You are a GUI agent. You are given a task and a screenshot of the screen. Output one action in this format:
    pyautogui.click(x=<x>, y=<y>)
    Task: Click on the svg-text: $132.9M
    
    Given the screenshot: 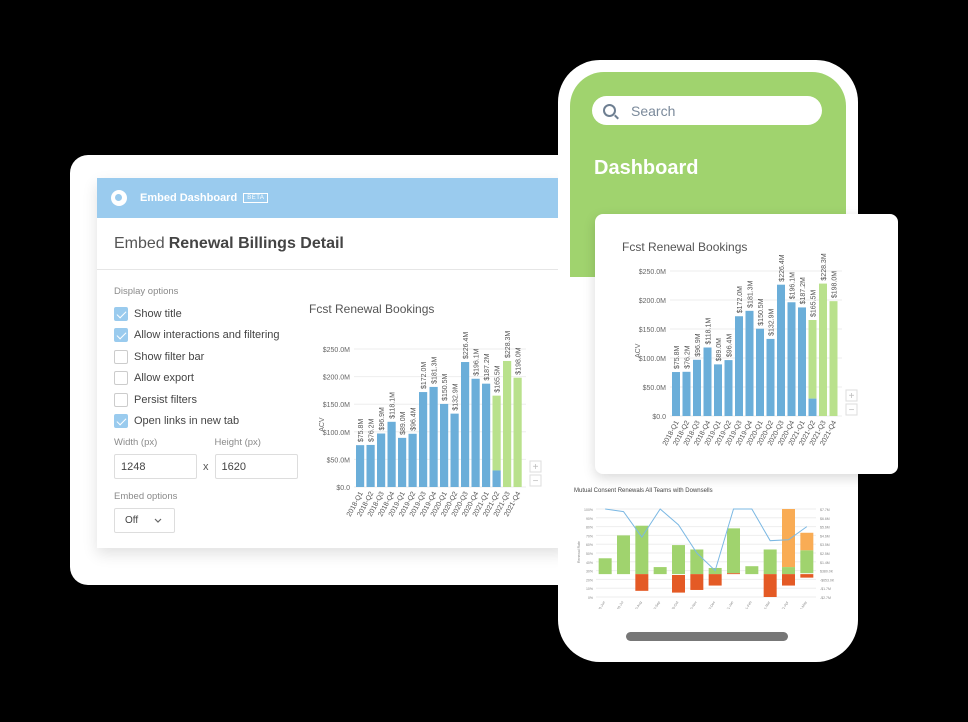 What is the action you would take?
    pyautogui.click(x=772, y=322)
    